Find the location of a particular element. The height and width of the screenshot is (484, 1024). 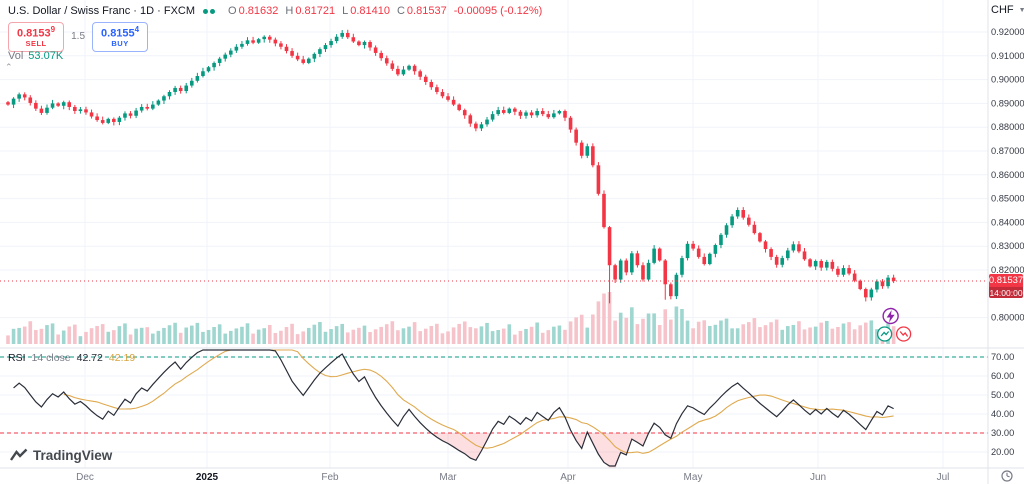

symbol-title: U.S. Dollar / Swiss Franc · 1D · FXCM is located at coordinates (102, 11).